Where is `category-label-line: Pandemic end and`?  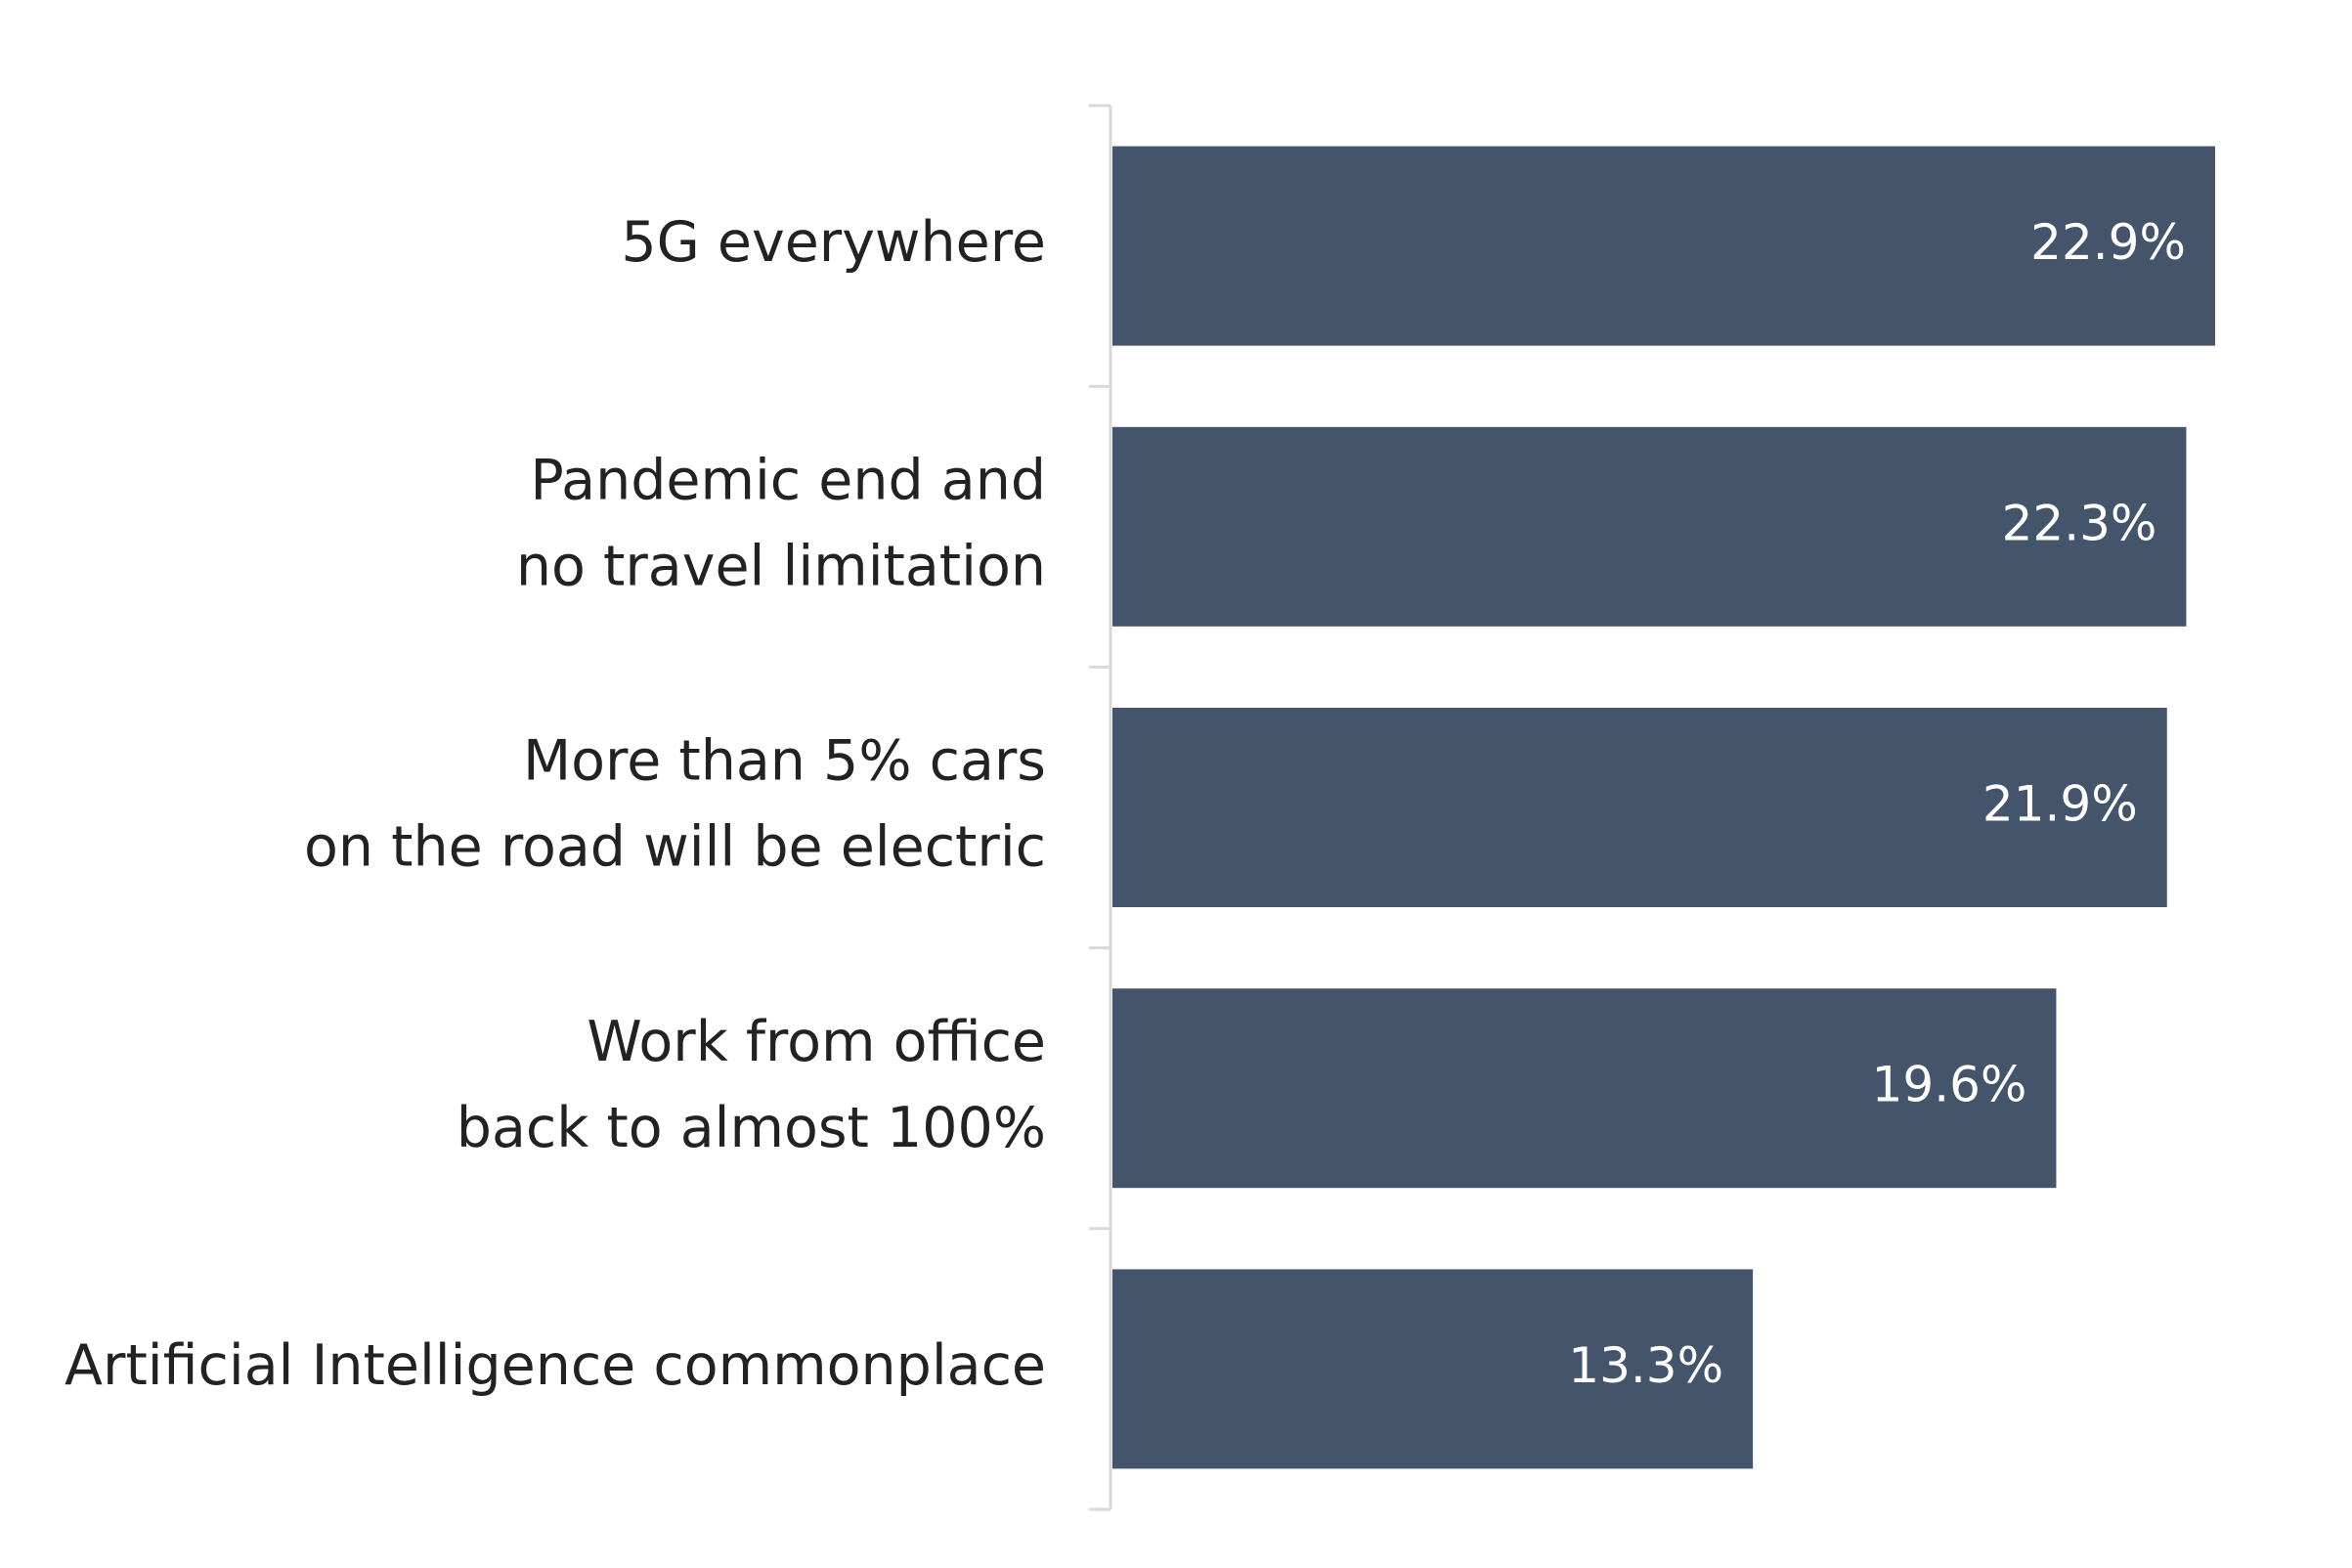 category-label-line: Pandemic end and is located at coordinates (788, 480).